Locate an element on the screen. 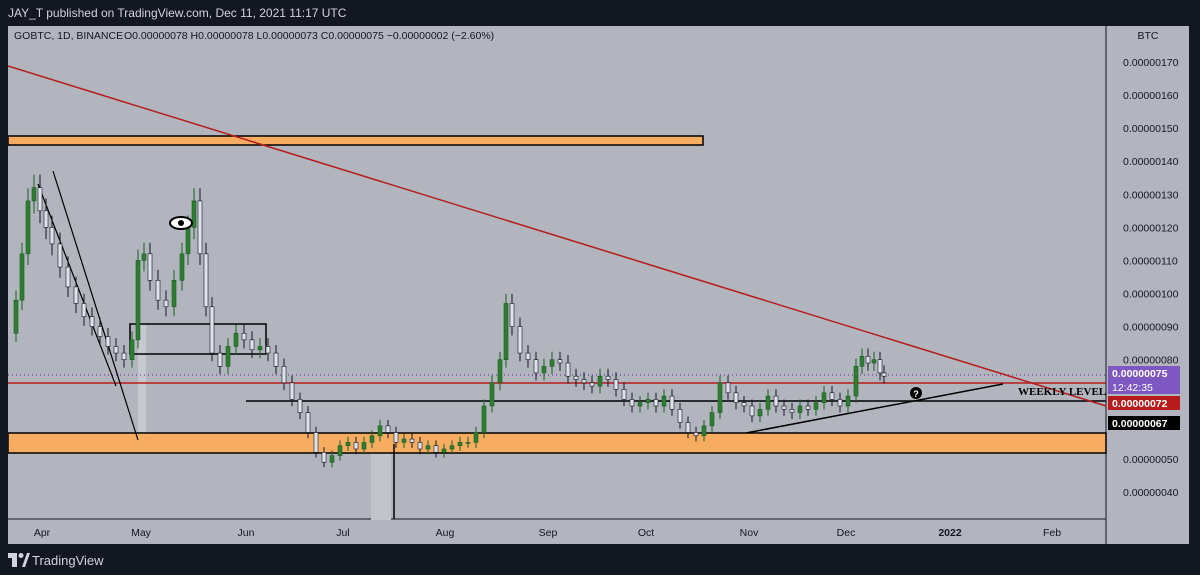  price-label-2: 0.00000072 is located at coordinates (1144, 403).